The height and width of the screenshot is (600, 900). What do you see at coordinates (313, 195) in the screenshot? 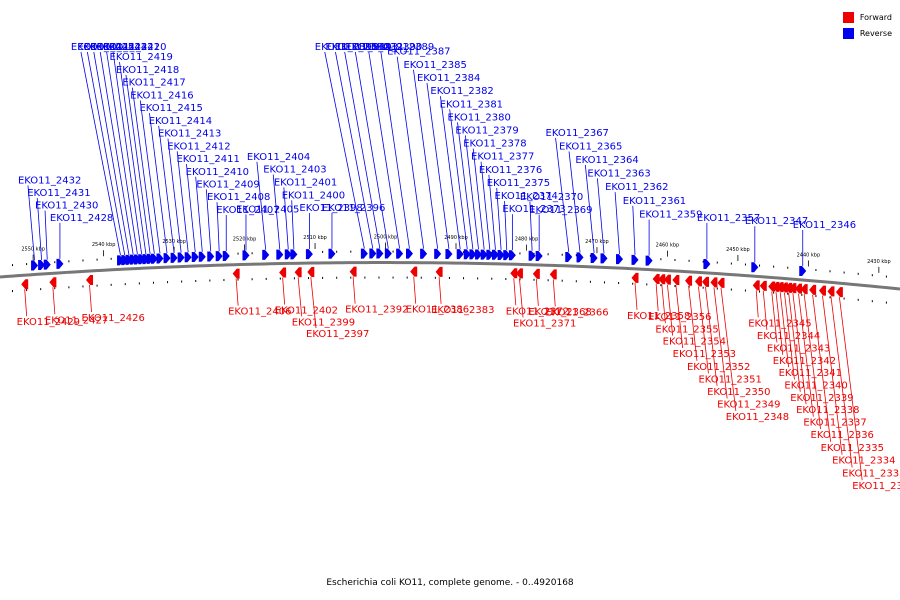
I see `gene-label: EKO11_2400` at bounding box center [313, 195].